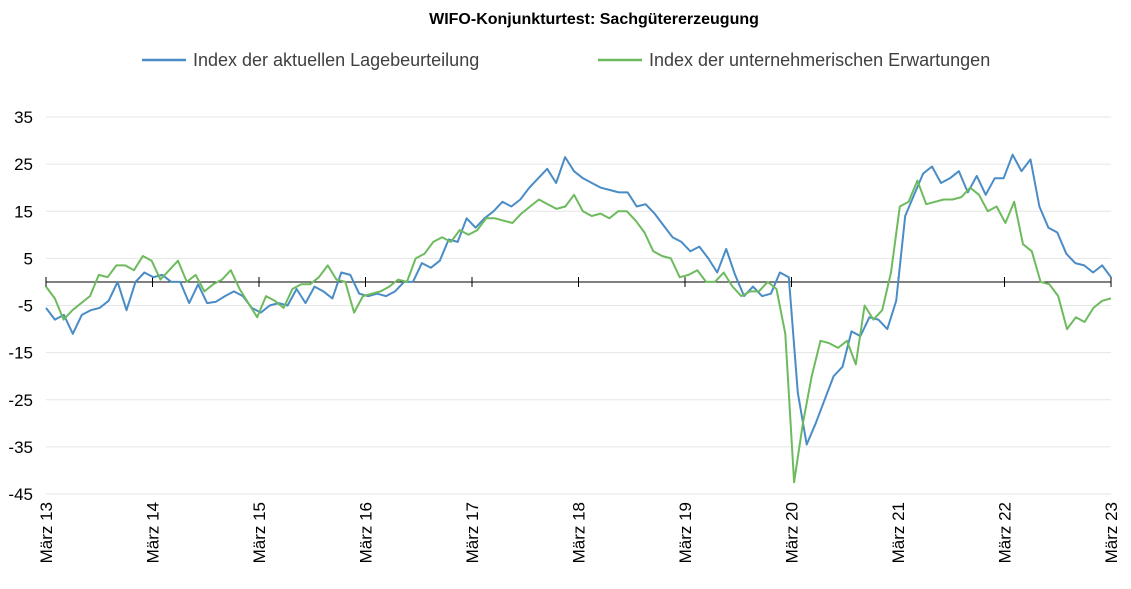 The height and width of the screenshot is (589, 1131). Describe the element at coordinates (28, 258) in the screenshot. I see `y-tick-label: 5` at that location.